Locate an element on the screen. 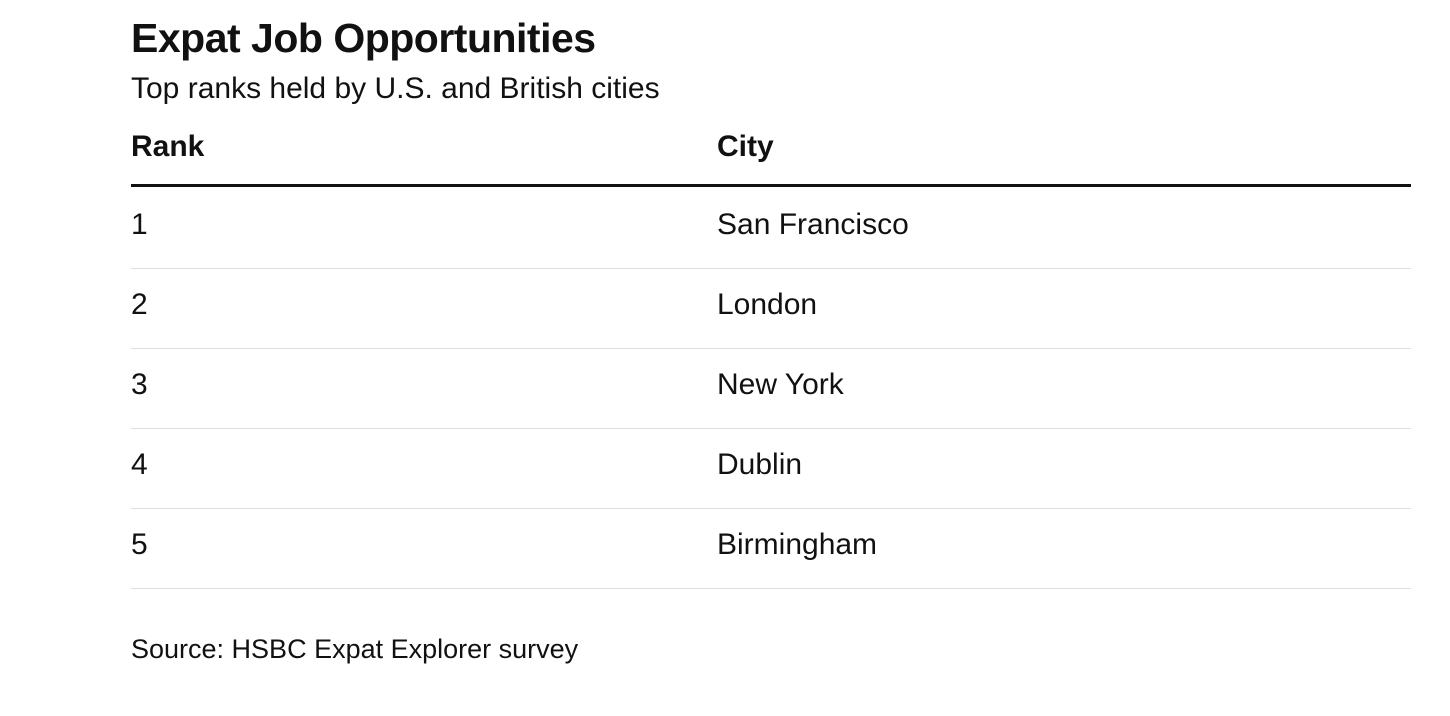 This screenshot has height=716, width=1450. city-cell: New York is located at coordinates (780, 384).